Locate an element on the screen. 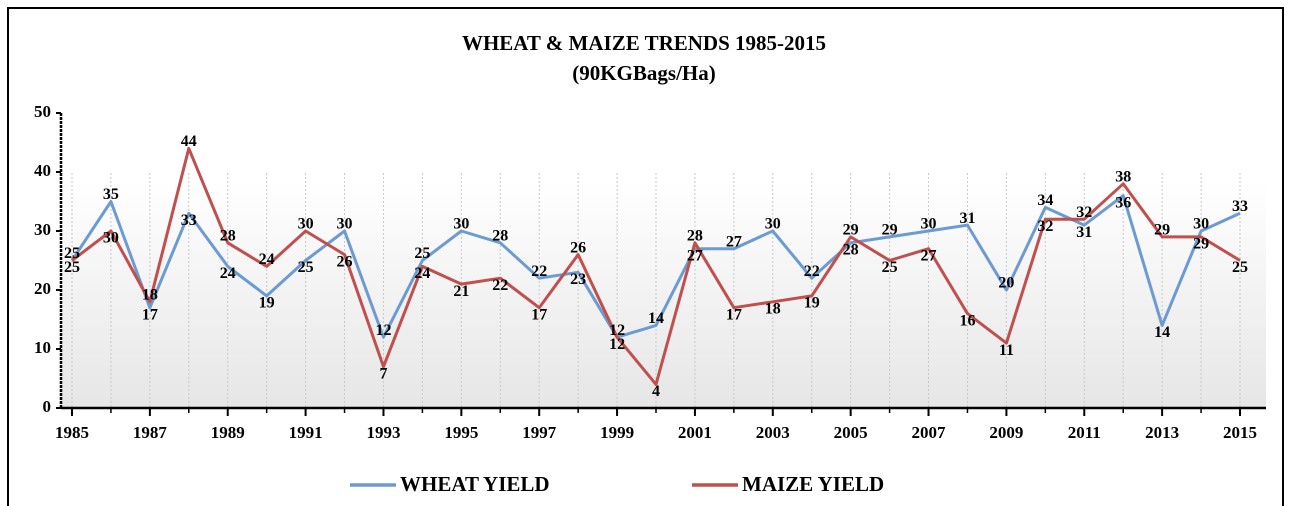  data-label: 36 is located at coordinates (1123, 202).